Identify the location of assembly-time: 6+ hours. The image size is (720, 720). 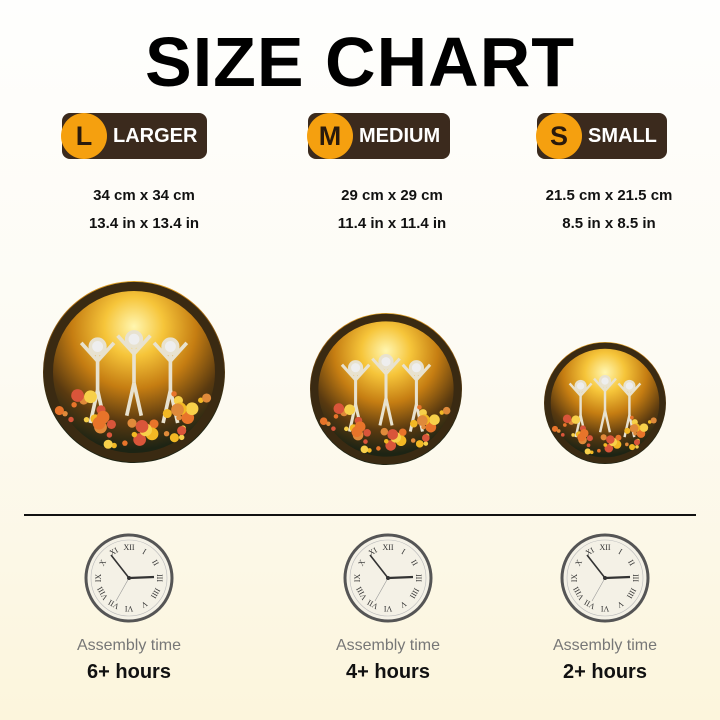
(129, 672).